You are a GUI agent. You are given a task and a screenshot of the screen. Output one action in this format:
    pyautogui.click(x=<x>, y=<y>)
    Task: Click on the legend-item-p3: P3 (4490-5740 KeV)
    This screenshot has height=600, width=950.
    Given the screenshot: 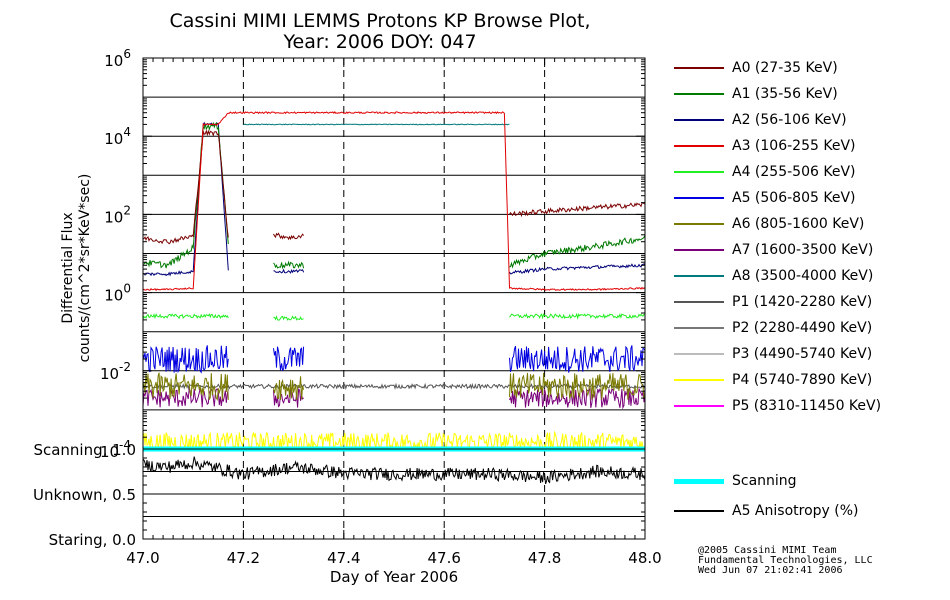 What is the action you would take?
    pyautogui.click(x=773, y=354)
    